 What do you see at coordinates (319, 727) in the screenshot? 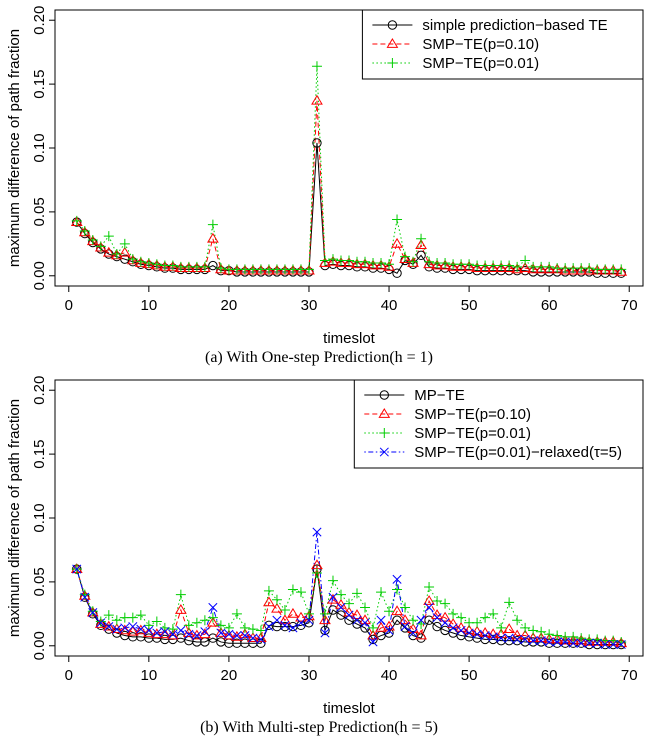
I see `caption: (b) With Multi-step Prediction(h = 5)` at bounding box center [319, 727].